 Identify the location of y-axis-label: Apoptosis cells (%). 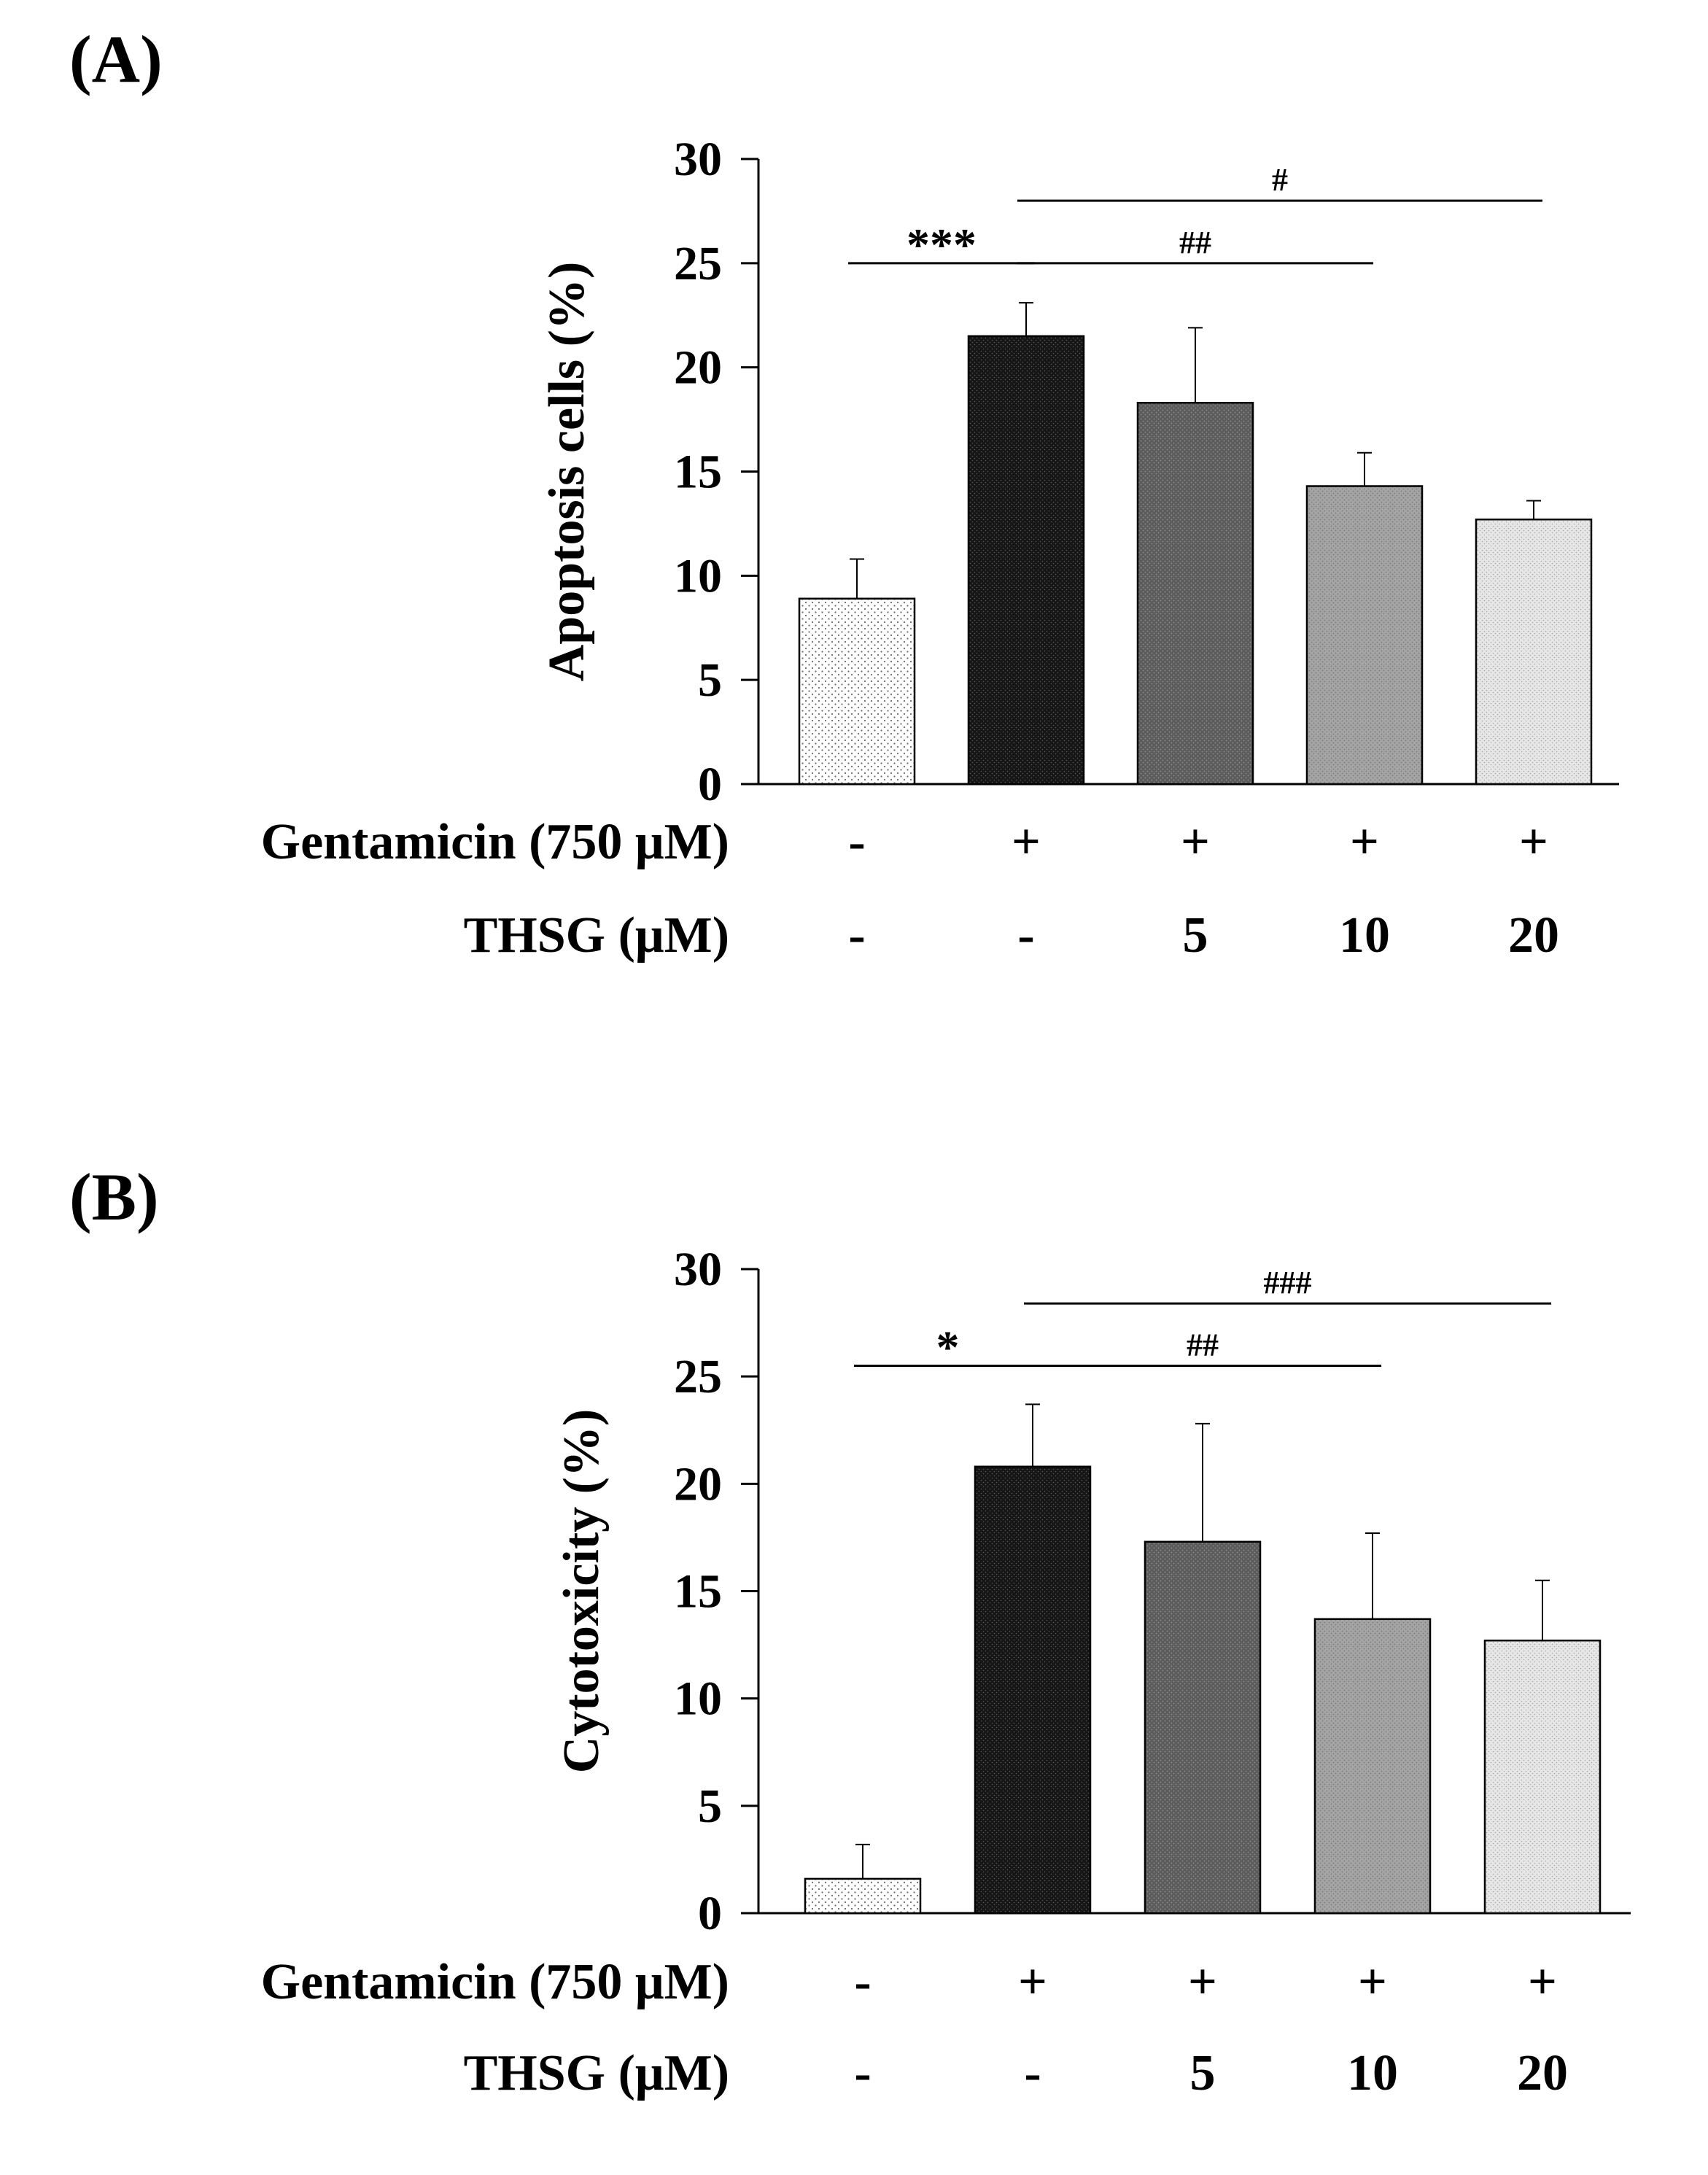
(567, 472).